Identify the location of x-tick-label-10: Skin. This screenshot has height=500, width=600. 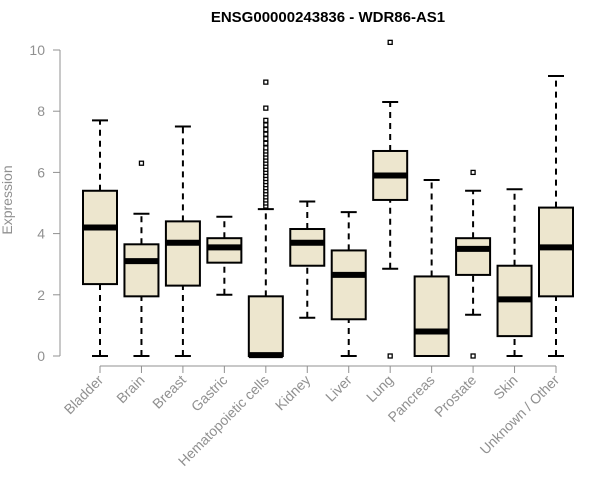
(505, 387).